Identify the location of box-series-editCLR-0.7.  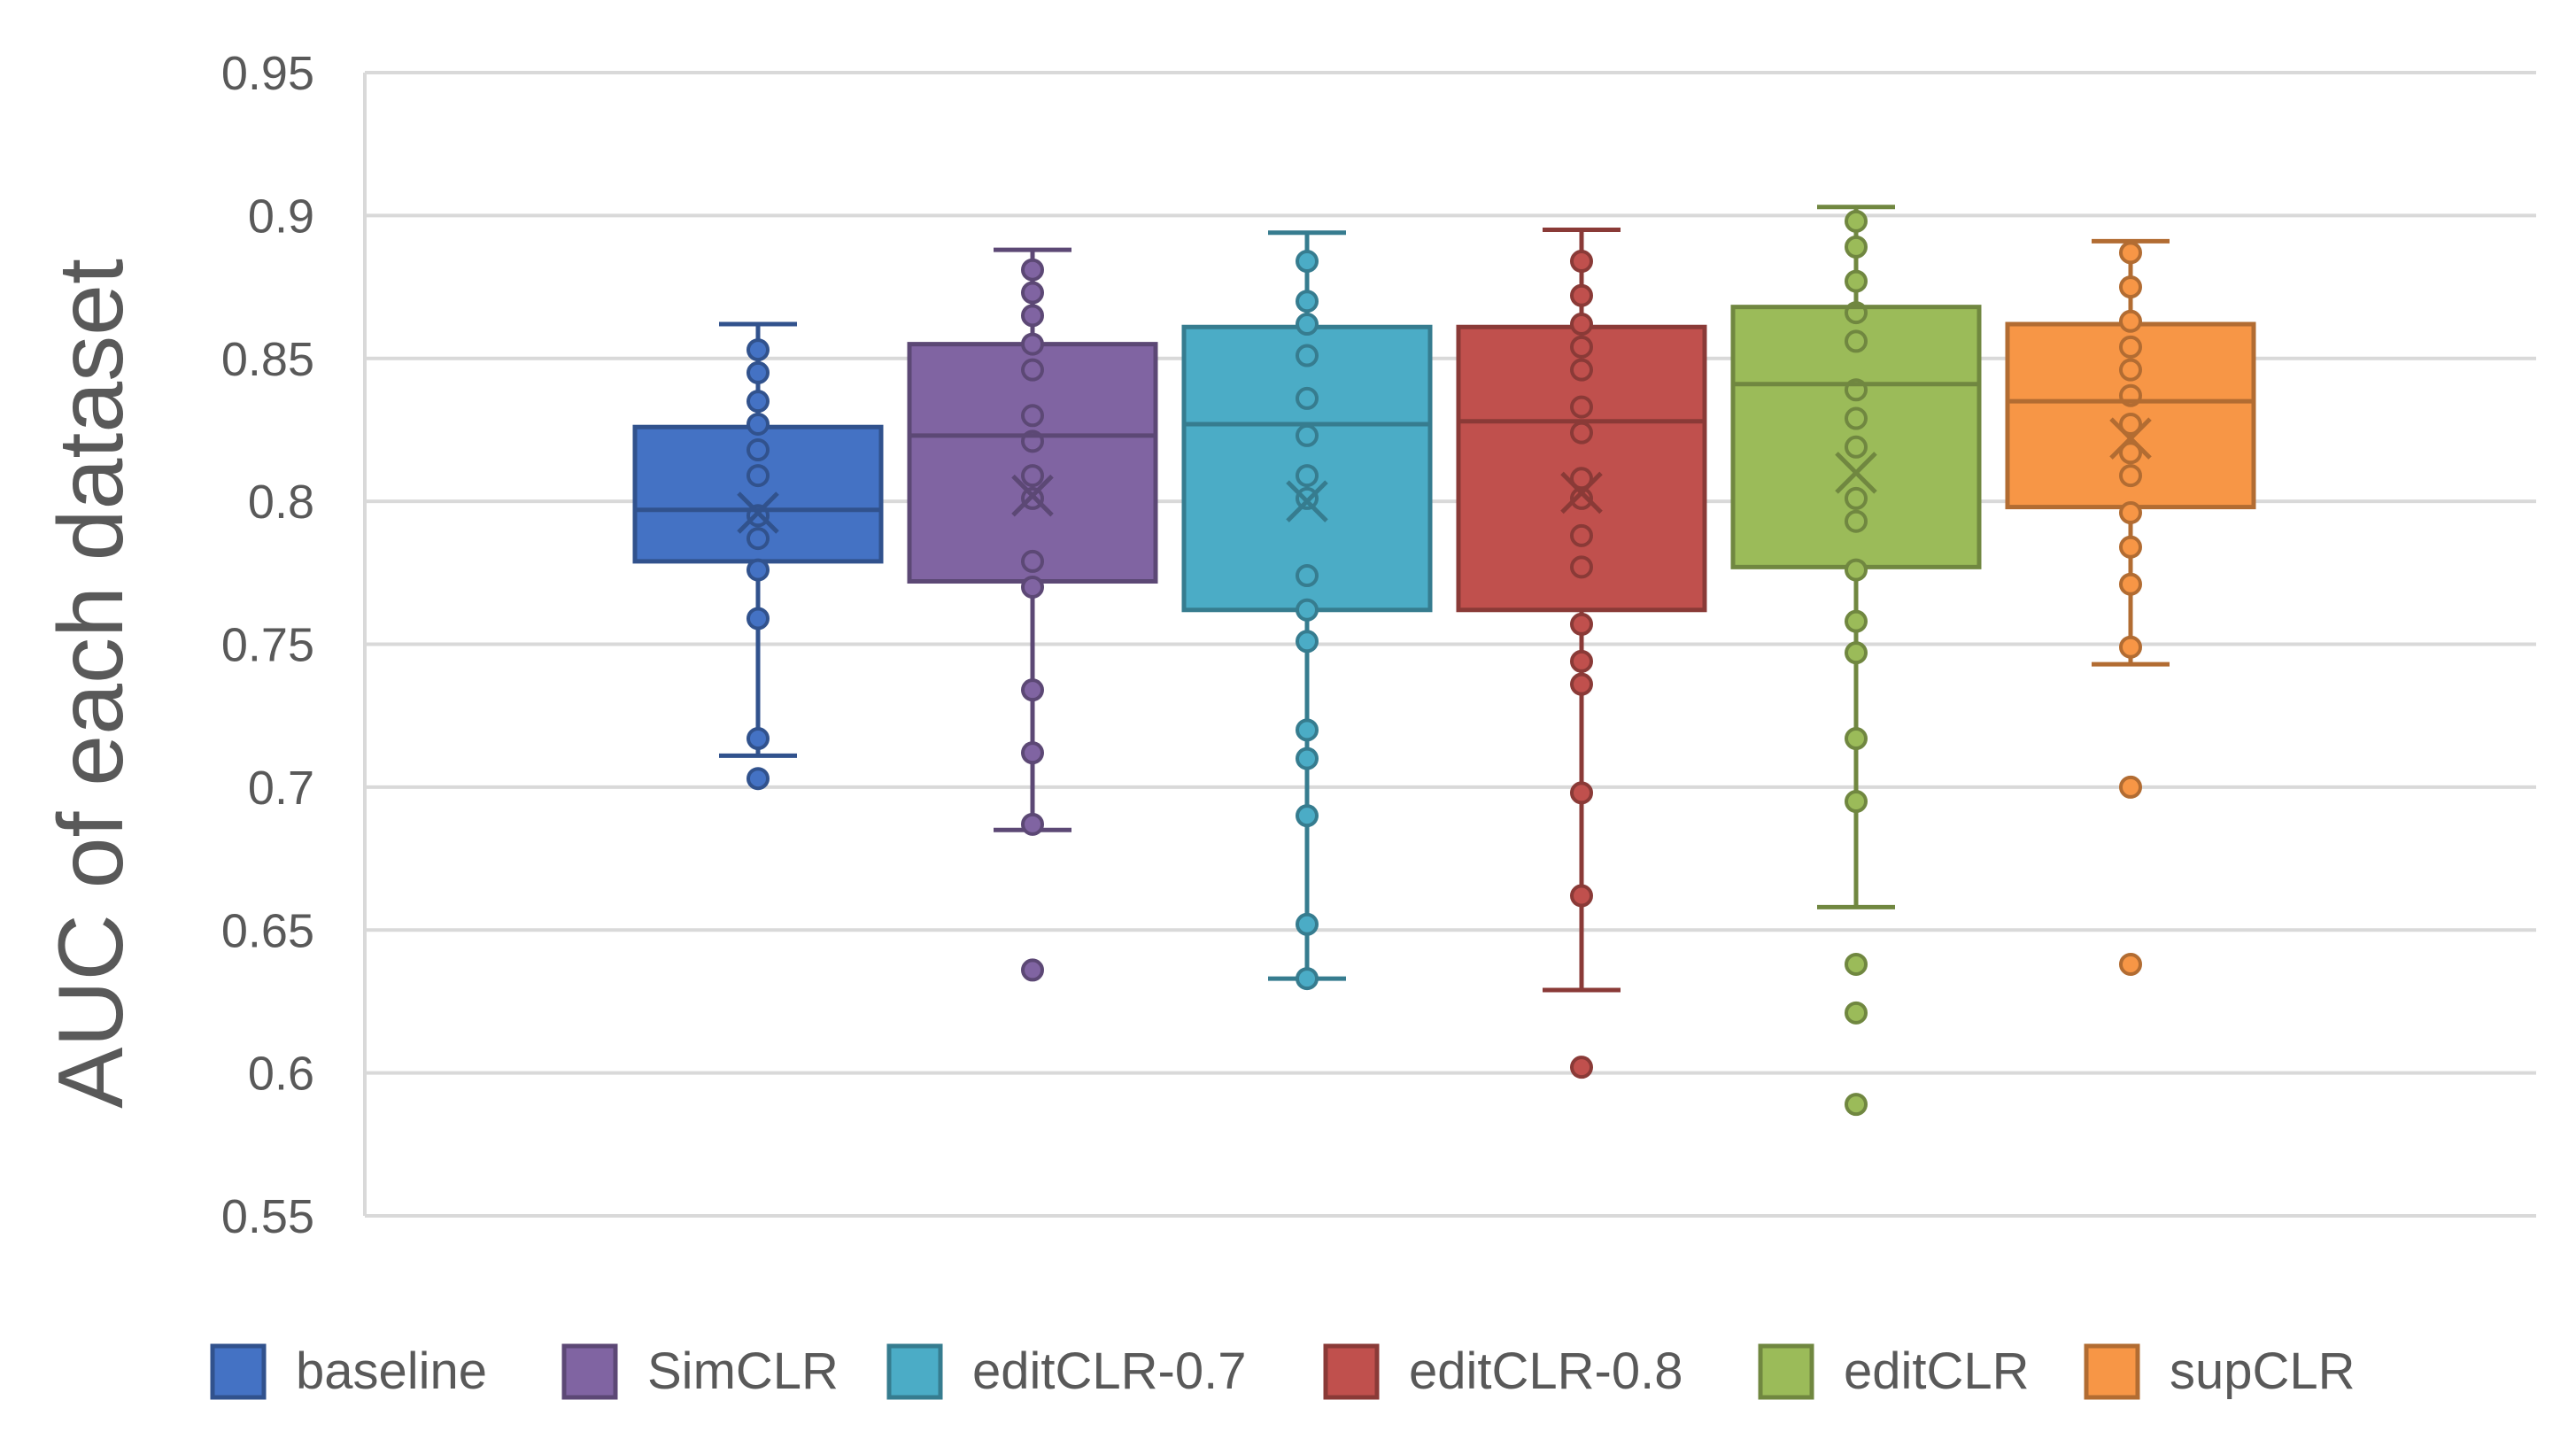
(1307, 610).